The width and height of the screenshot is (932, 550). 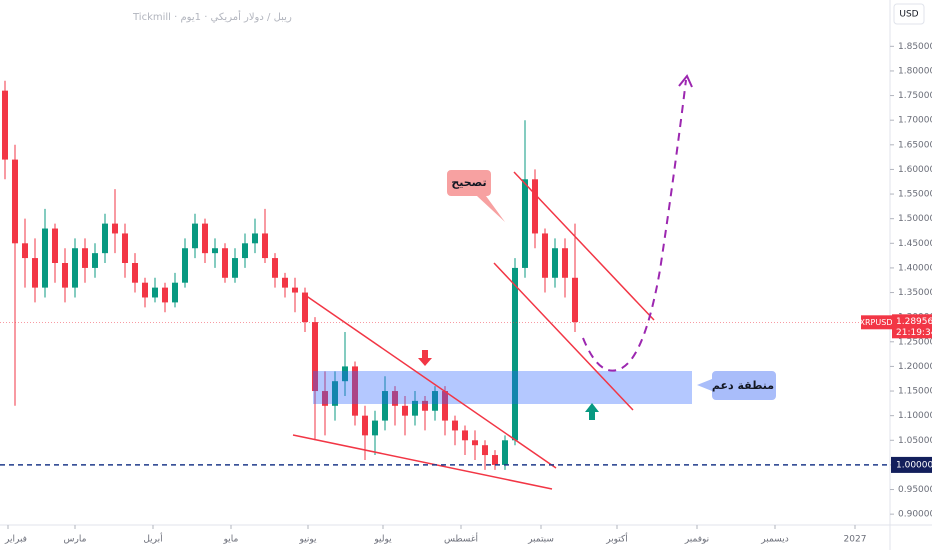 What do you see at coordinates (231, 540) in the screenshot?
I see `x-tick-label: مايو` at bounding box center [231, 540].